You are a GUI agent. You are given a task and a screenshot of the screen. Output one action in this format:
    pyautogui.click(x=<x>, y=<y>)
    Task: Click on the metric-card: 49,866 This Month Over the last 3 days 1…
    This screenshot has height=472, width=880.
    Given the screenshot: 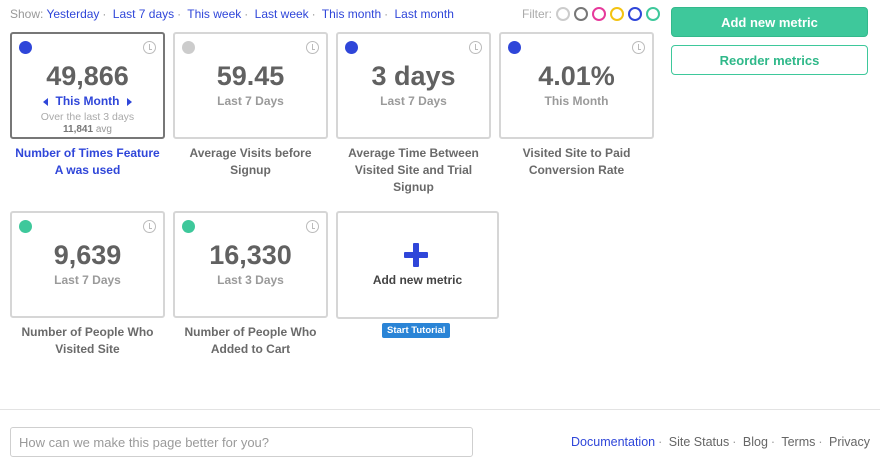 What is the action you would take?
    pyautogui.click(x=87, y=85)
    